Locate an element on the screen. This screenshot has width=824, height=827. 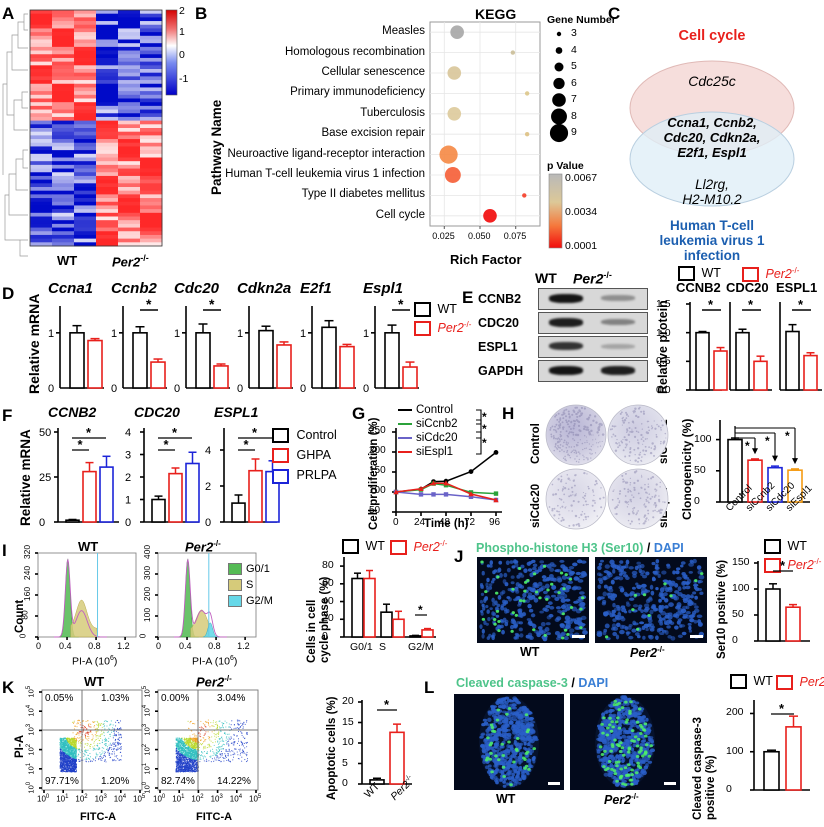
panel-f-gene-chart: ESPL1 0 2 4 * * is located at coordinates (242, 468).